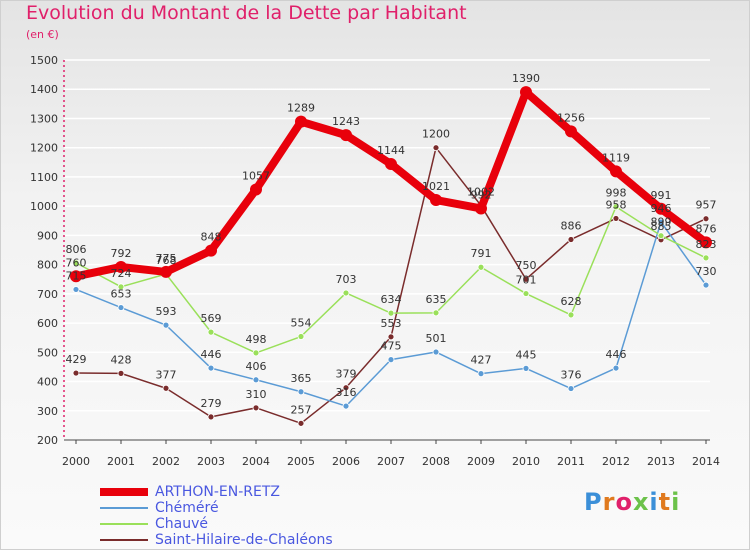  What do you see at coordinates (121, 273) in the screenshot?
I see `data-label: 724` at bounding box center [121, 273].